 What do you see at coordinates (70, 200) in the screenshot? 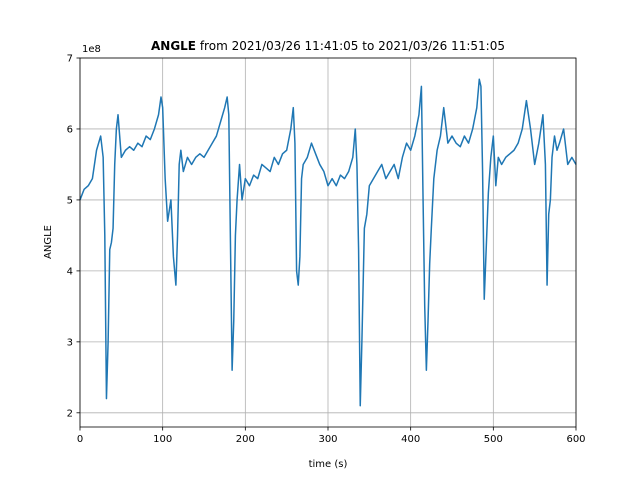
I see `y-tick-label: 5` at bounding box center [70, 200].